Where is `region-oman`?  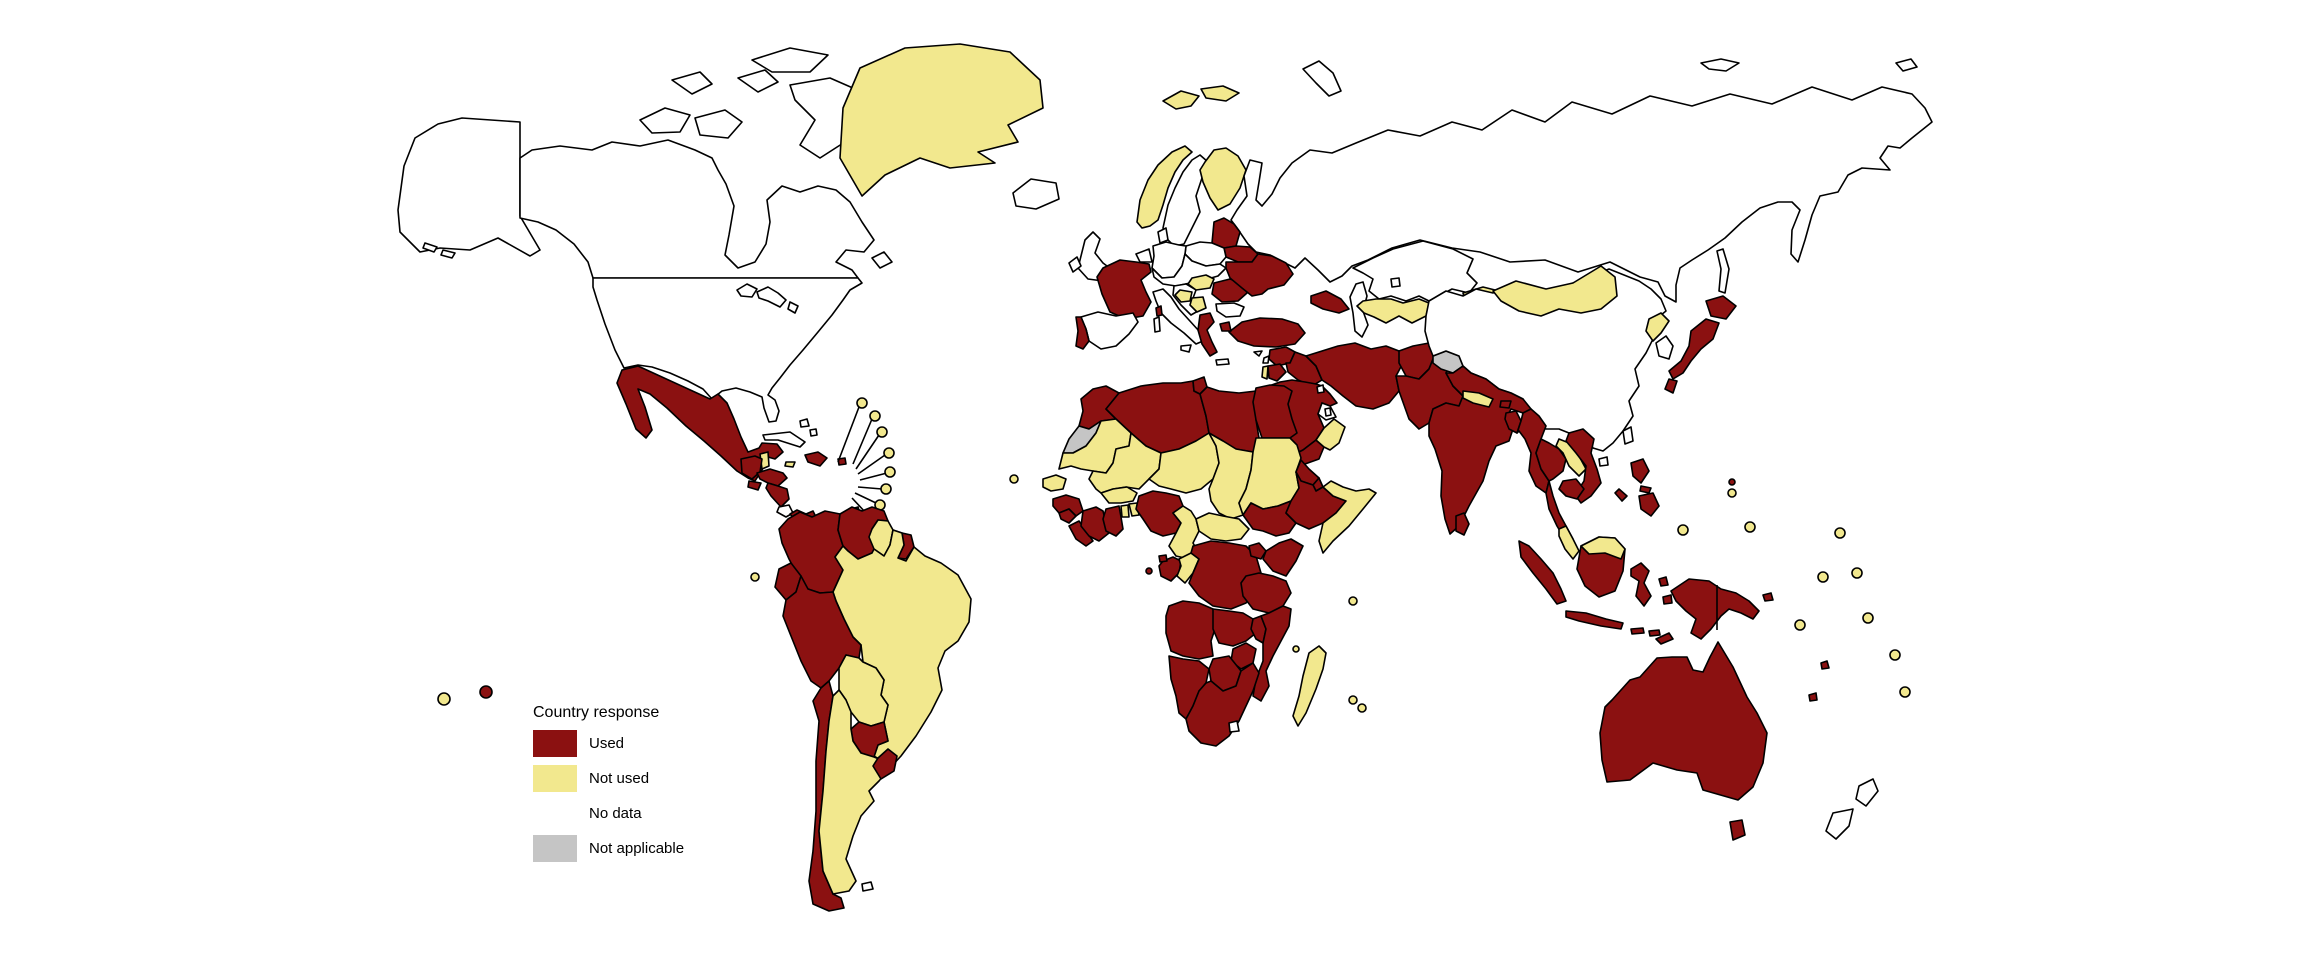
region-oman is located at coordinates (1330, 434).